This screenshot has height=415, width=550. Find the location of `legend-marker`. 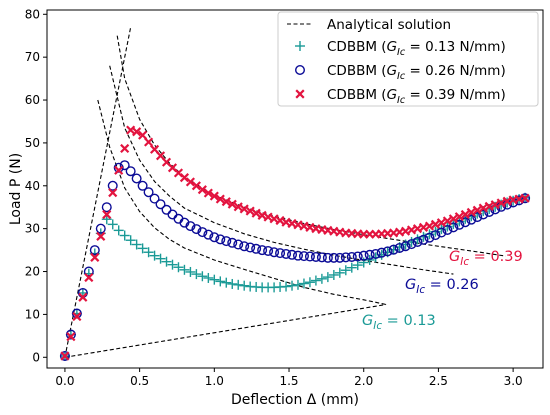

legend-marker is located at coordinates (300, 69).